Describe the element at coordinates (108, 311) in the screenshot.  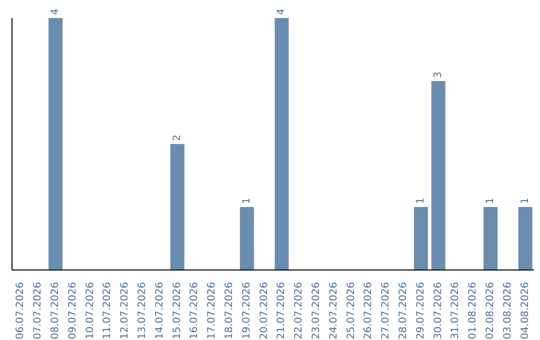
I see `x-tick-label: 11.07.2026` at that location.